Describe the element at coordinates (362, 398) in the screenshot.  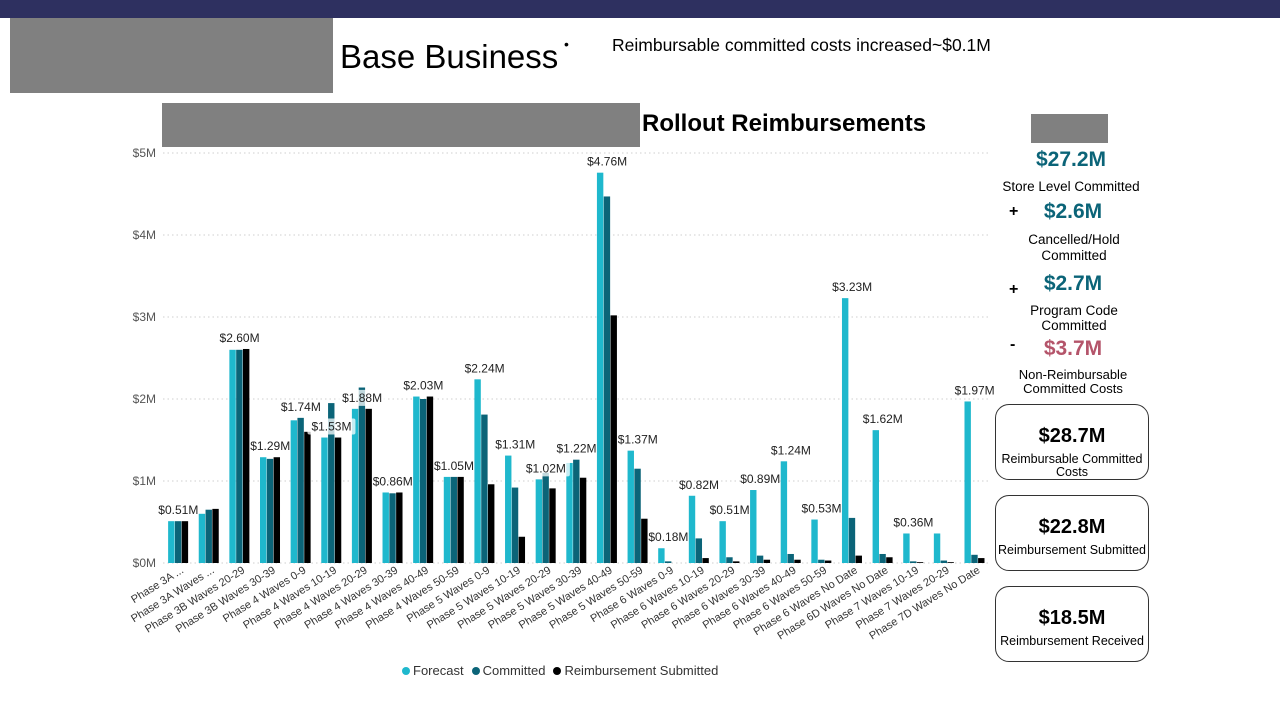
I see `data-label: $1.88M` at that location.